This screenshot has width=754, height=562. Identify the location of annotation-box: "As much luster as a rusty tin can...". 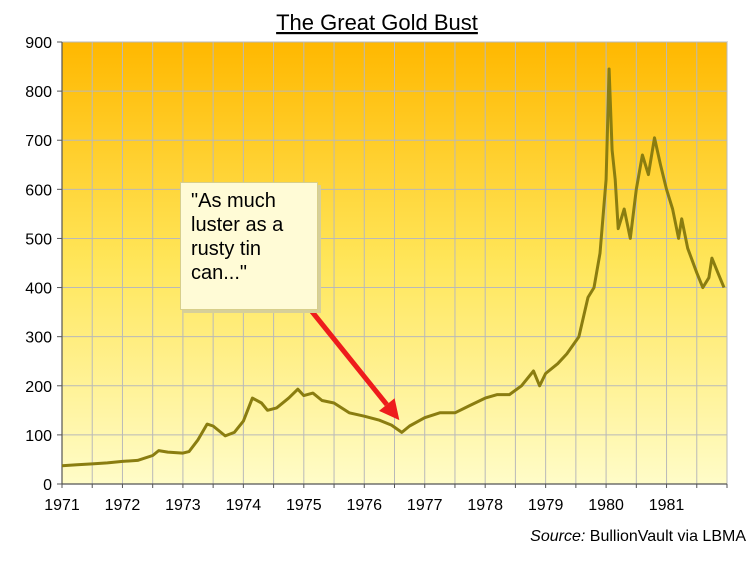
(249, 246).